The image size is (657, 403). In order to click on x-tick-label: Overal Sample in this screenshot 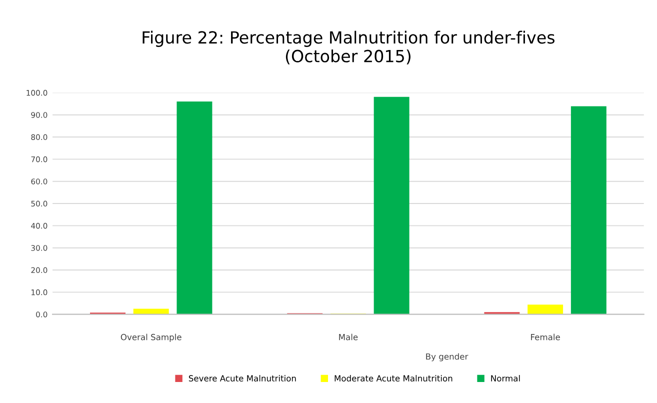, I will do `click(151, 338)`.